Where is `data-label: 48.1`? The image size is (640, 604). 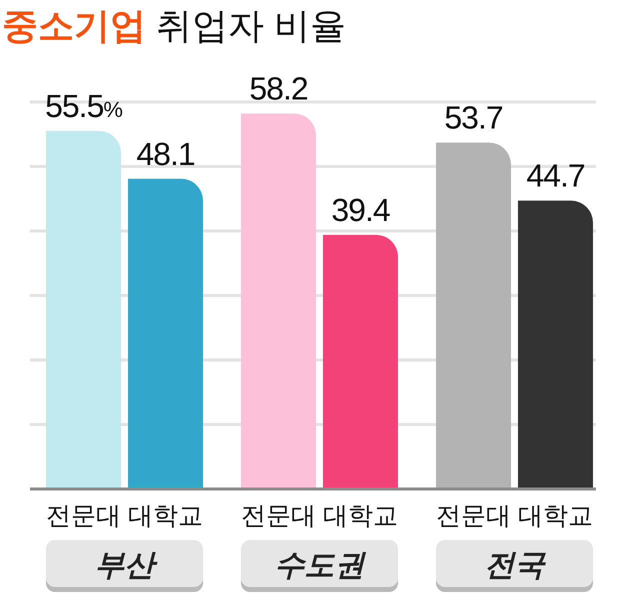 data-label: 48.1 is located at coordinates (165, 154).